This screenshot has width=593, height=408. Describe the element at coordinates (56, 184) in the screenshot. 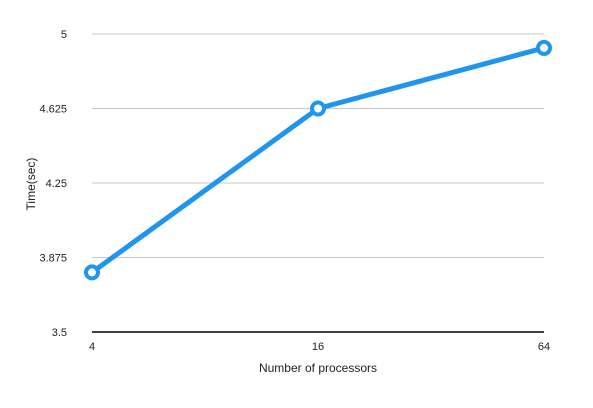

I see `y-tick-label: 4.25` at that location.